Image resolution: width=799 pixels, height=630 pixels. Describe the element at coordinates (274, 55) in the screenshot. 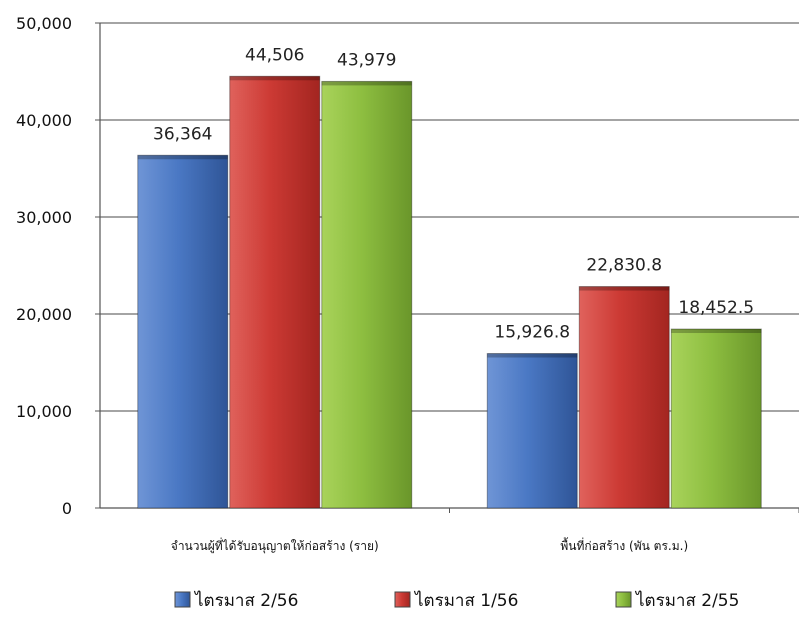

I see `data-label: 44,506` at that location.